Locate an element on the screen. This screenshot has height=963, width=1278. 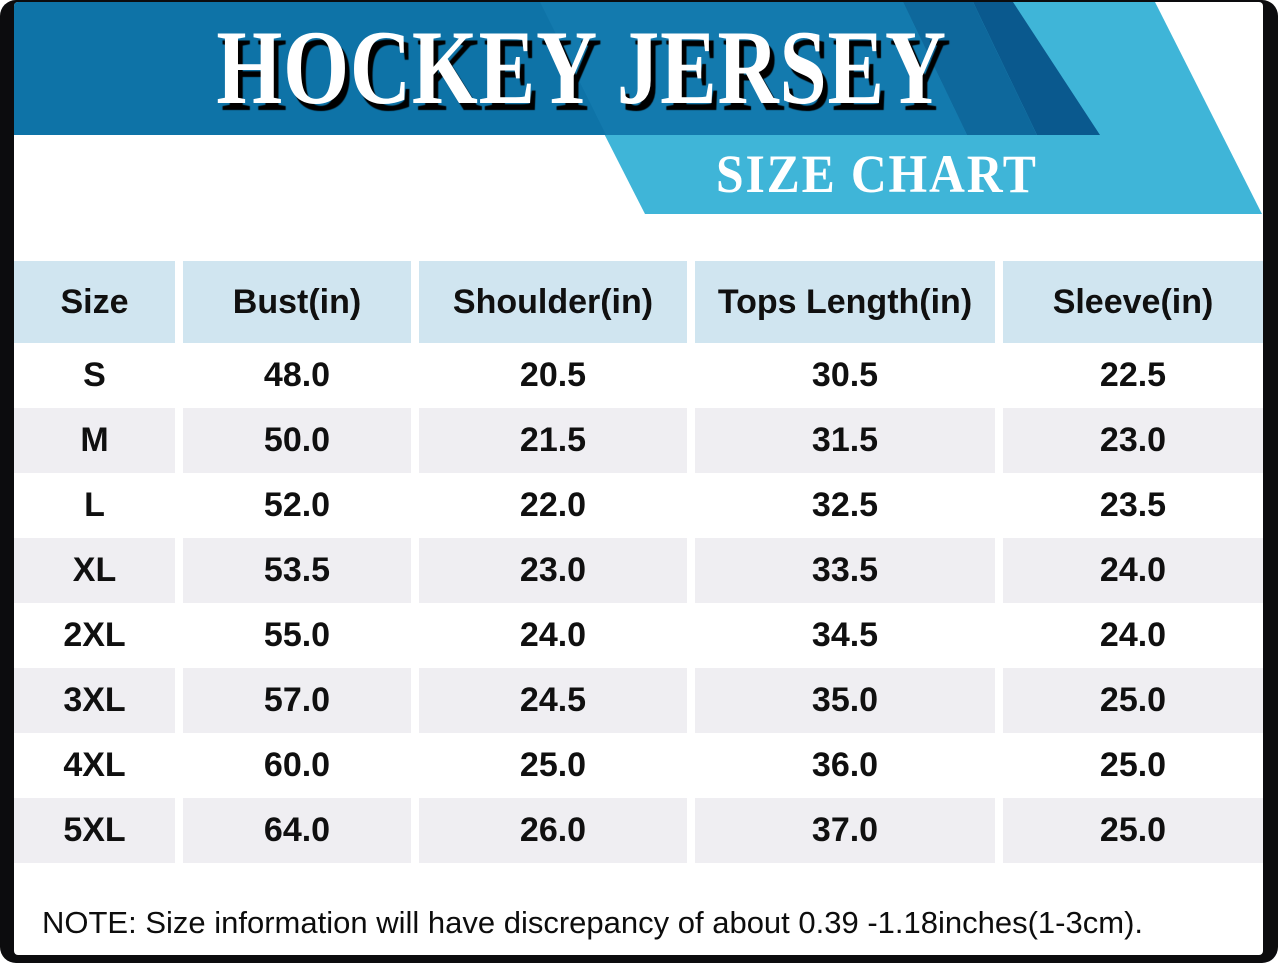
table-cell: 52.0 is located at coordinates (297, 505).